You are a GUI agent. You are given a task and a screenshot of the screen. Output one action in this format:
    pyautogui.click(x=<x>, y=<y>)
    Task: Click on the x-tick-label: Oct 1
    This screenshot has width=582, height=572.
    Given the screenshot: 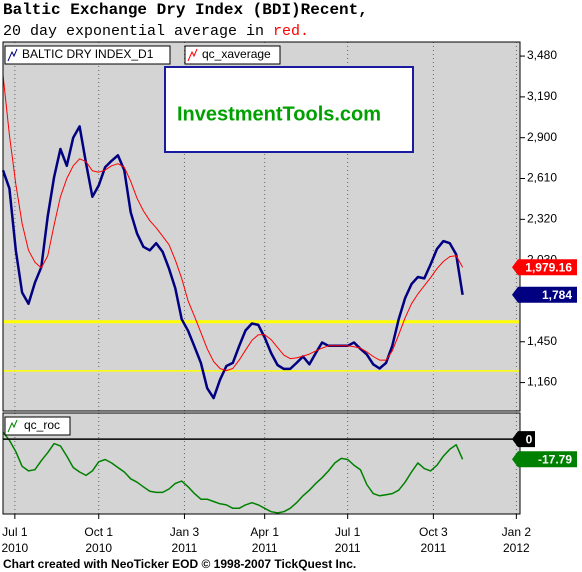 What is the action you would take?
    pyautogui.click(x=98, y=532)
    